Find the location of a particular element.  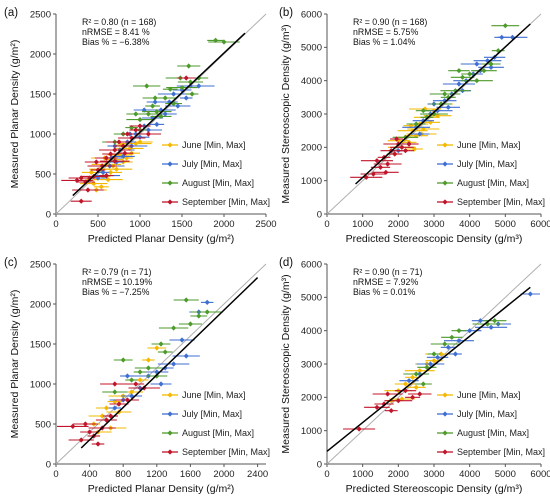

chart-3-y-tick-label: 500 is located at coordinates (43, 424).